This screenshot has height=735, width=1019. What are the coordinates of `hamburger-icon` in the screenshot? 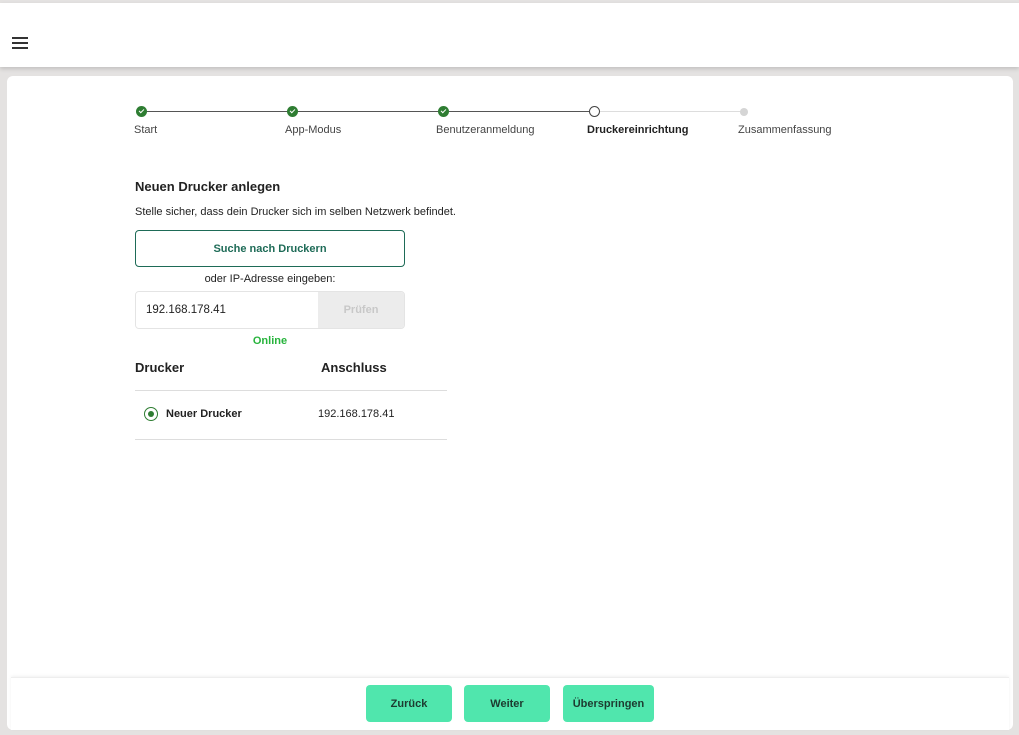 It's located at (20, 43).